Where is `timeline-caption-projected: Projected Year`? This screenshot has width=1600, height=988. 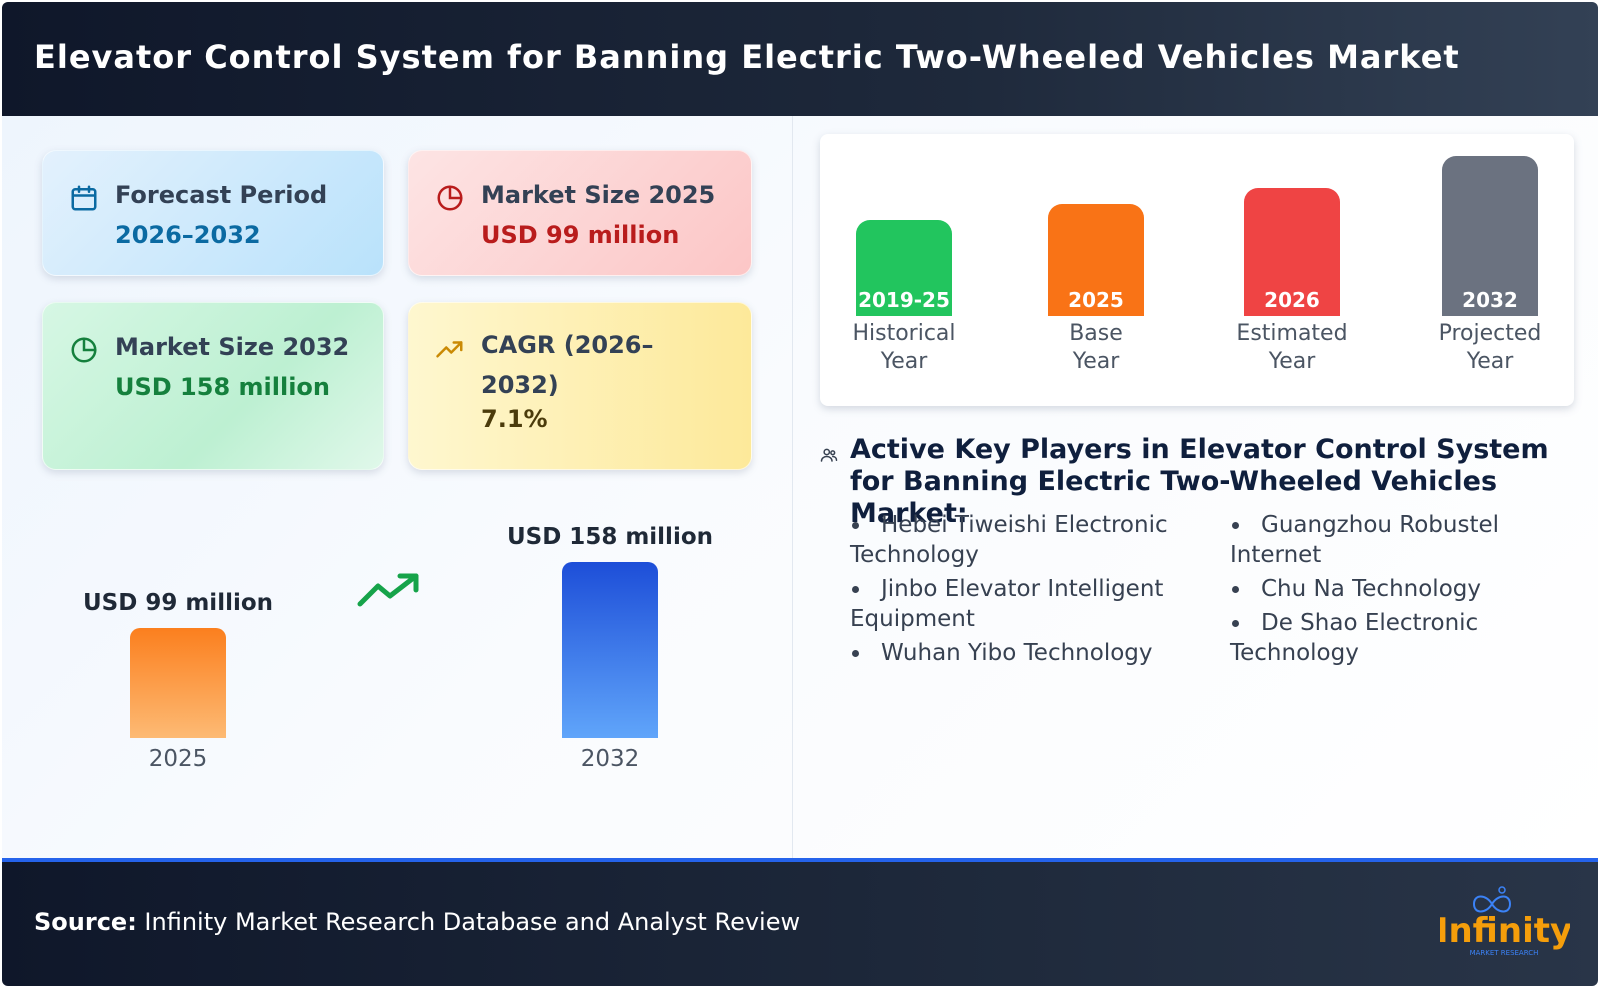 timeline-caption-projected: Projected Year is located at coordinates (1490, 348).